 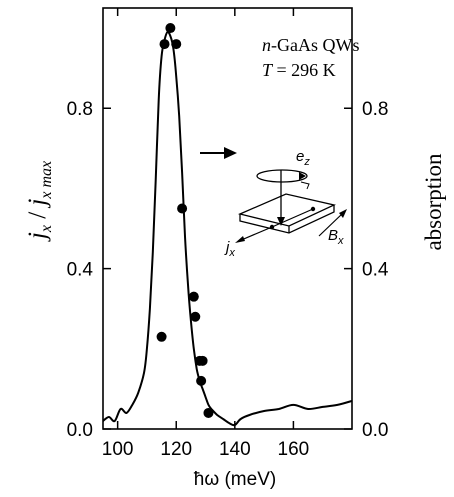 I want to click on sample-annotation: n-GaAs QWs, so click(x=310, y=45).